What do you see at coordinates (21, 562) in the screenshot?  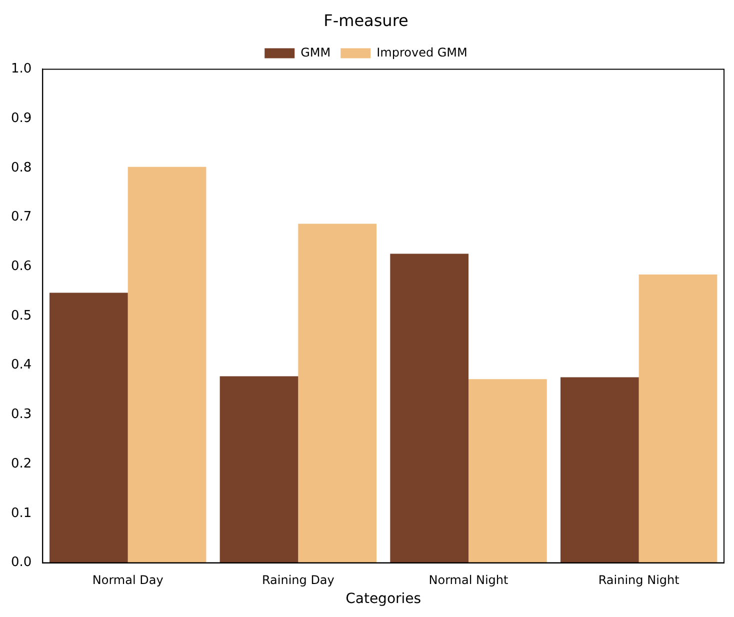 I see `y-tick-label: 0.0` at bounding box center [21, 562].